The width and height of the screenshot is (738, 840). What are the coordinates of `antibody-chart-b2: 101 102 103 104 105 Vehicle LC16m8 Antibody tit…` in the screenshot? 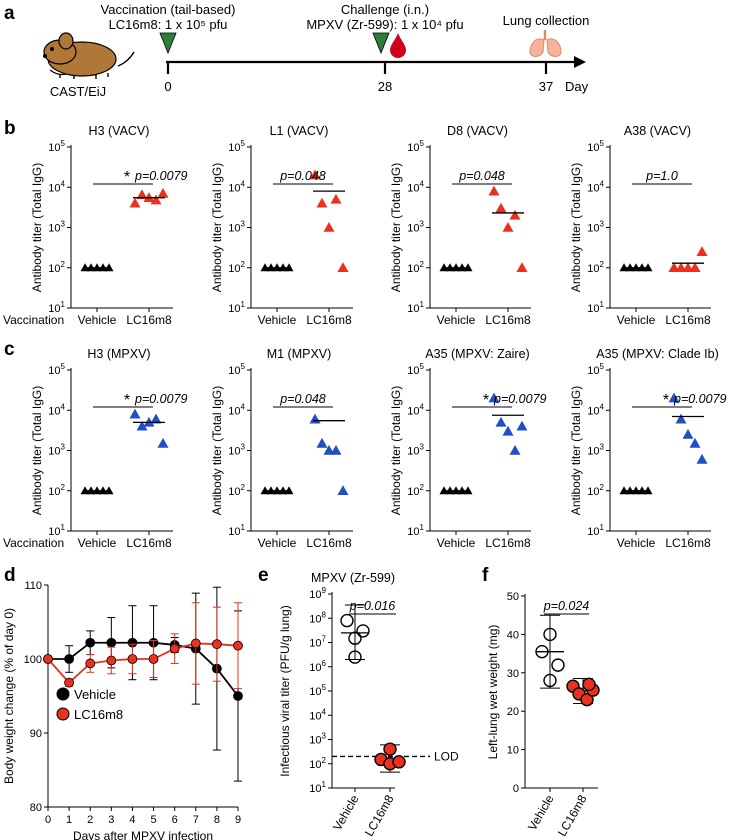 It's located at (281, 225).